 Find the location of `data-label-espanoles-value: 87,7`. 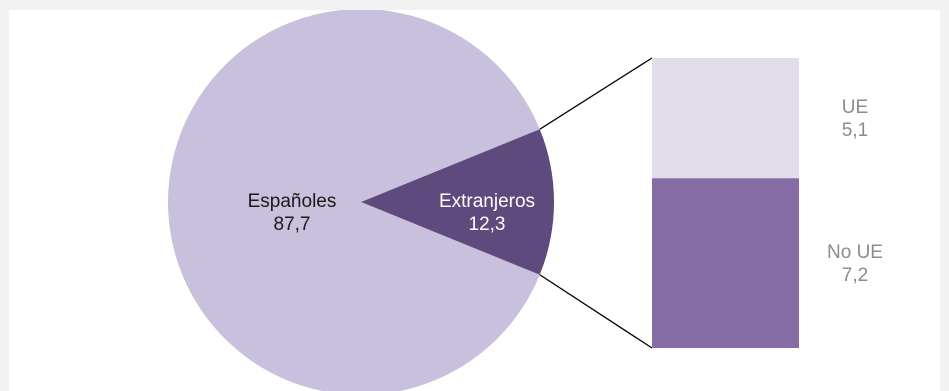

data-label-espanoles-value: 87,7 is located at coordinates (292, 224).